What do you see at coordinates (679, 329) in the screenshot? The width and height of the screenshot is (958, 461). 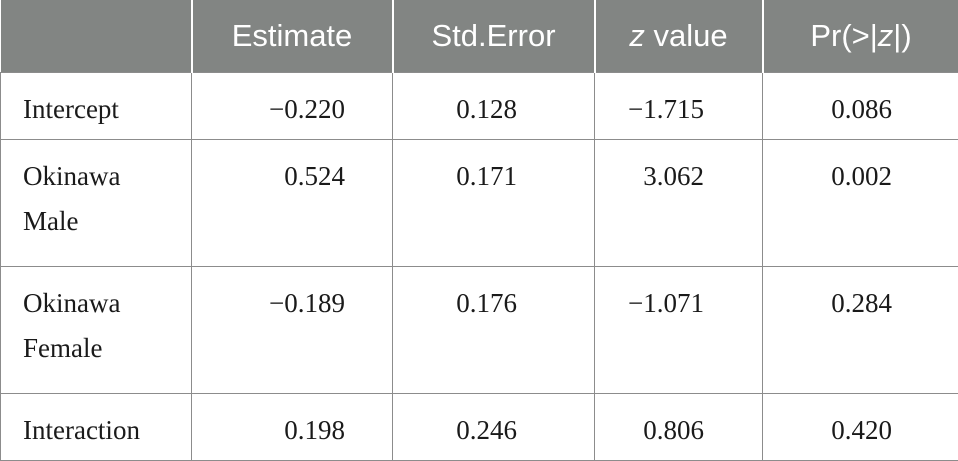 I see `cell-z-value: −1.071` at bounding box center [679, 329].